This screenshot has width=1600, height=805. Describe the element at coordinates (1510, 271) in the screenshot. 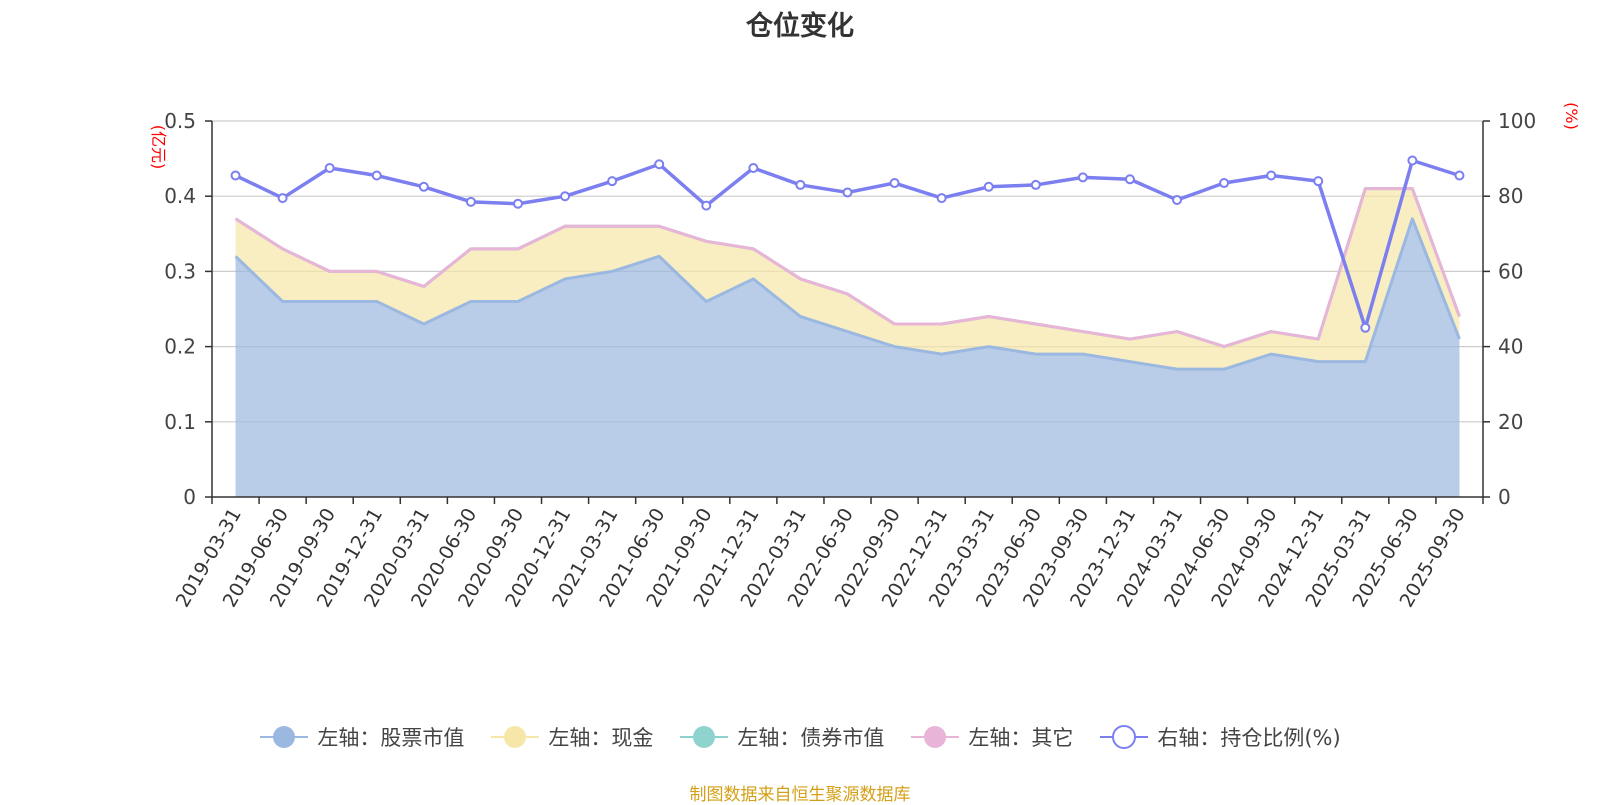

I see `right-tick-label: 60` at that location.